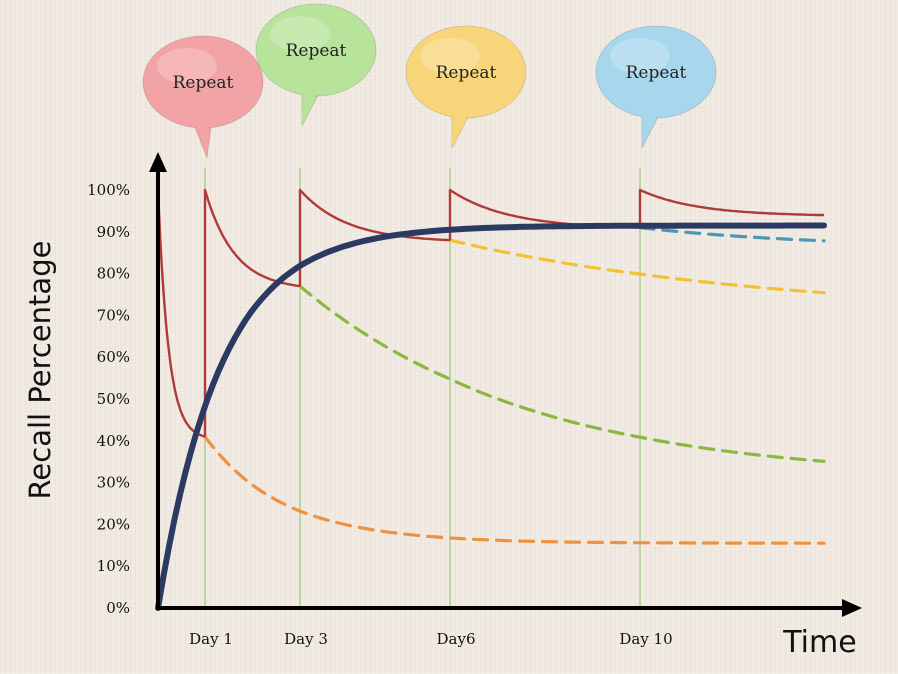  I want to click on y-axis-label: Recall Percentage, so click(40, 370).